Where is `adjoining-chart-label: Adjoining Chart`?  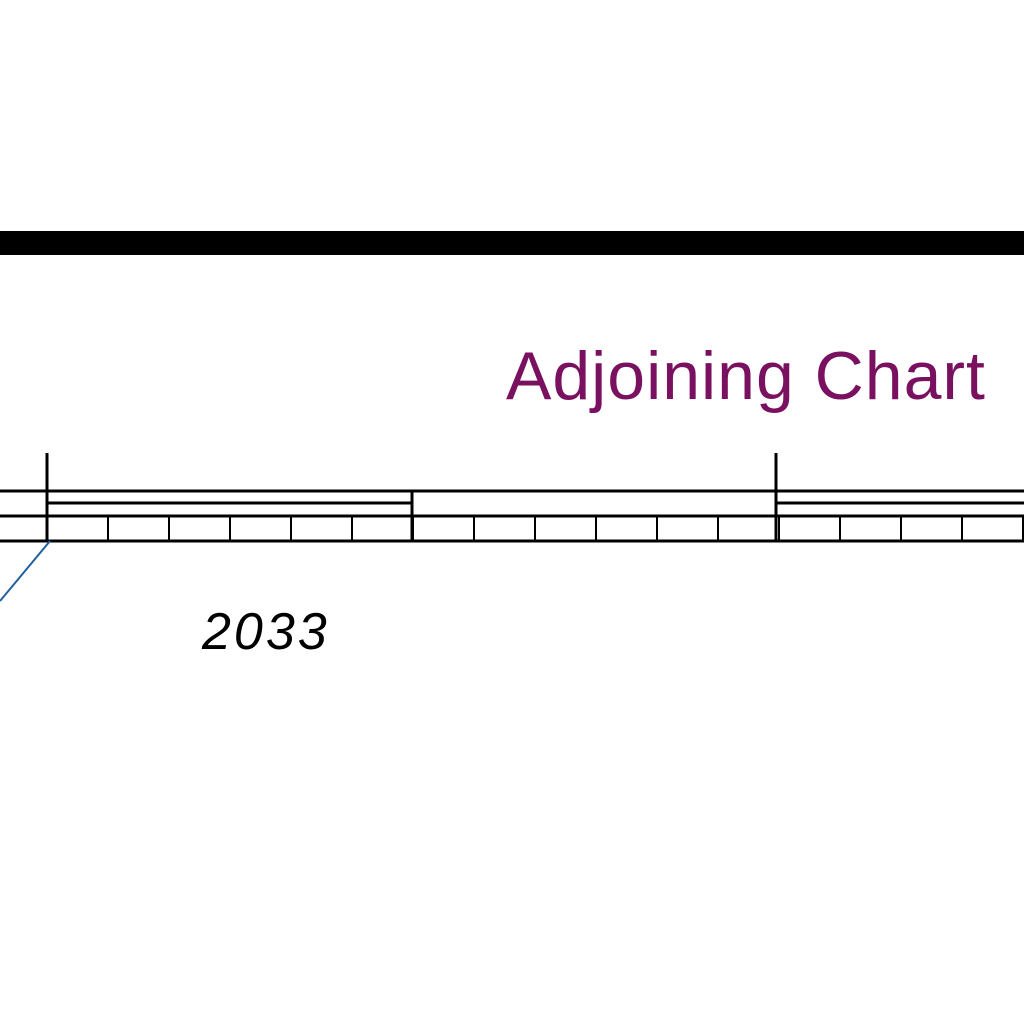 adjoining-chart-label: Adjoining Chart is located at coordinates (746, 376).